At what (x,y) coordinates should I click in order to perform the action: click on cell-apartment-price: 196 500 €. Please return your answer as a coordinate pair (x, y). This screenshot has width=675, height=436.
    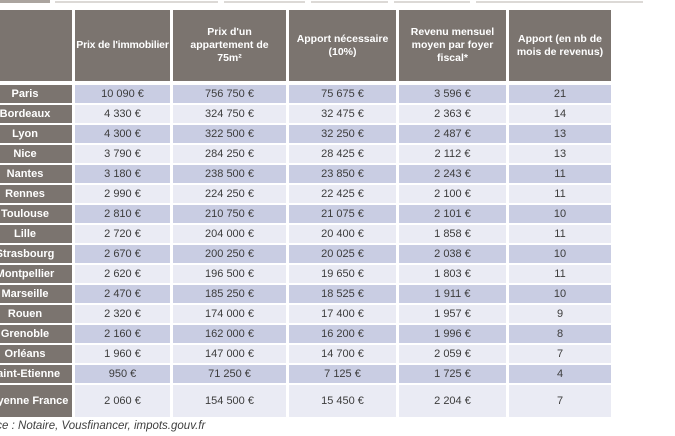
    Looking at the image, I should click on (231, 275).